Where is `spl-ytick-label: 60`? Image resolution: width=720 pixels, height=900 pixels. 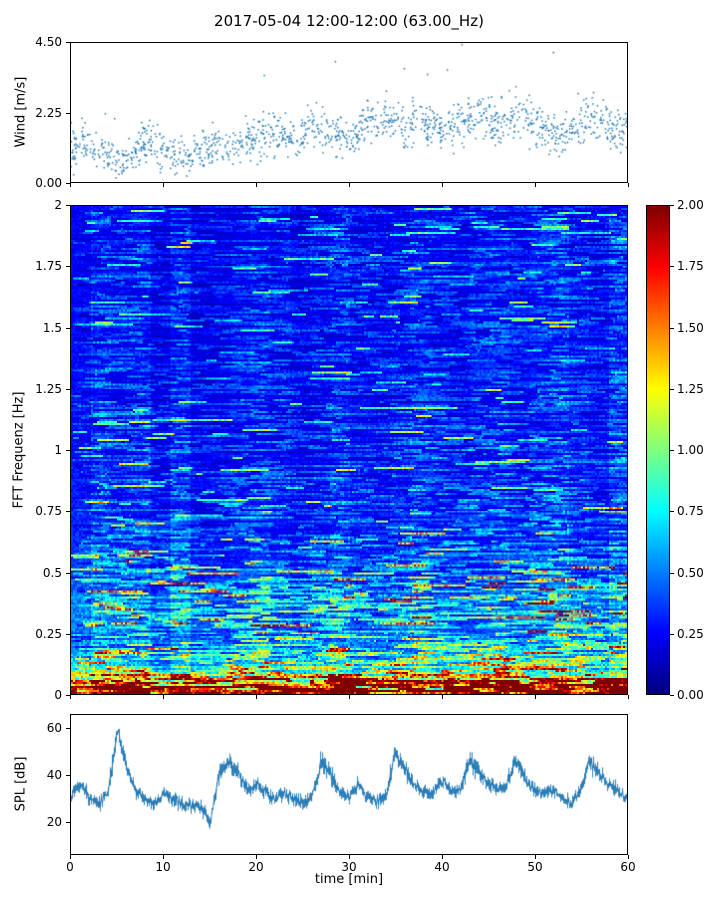 spl-ytick-label: 60 is located at coordinates (54, 728).